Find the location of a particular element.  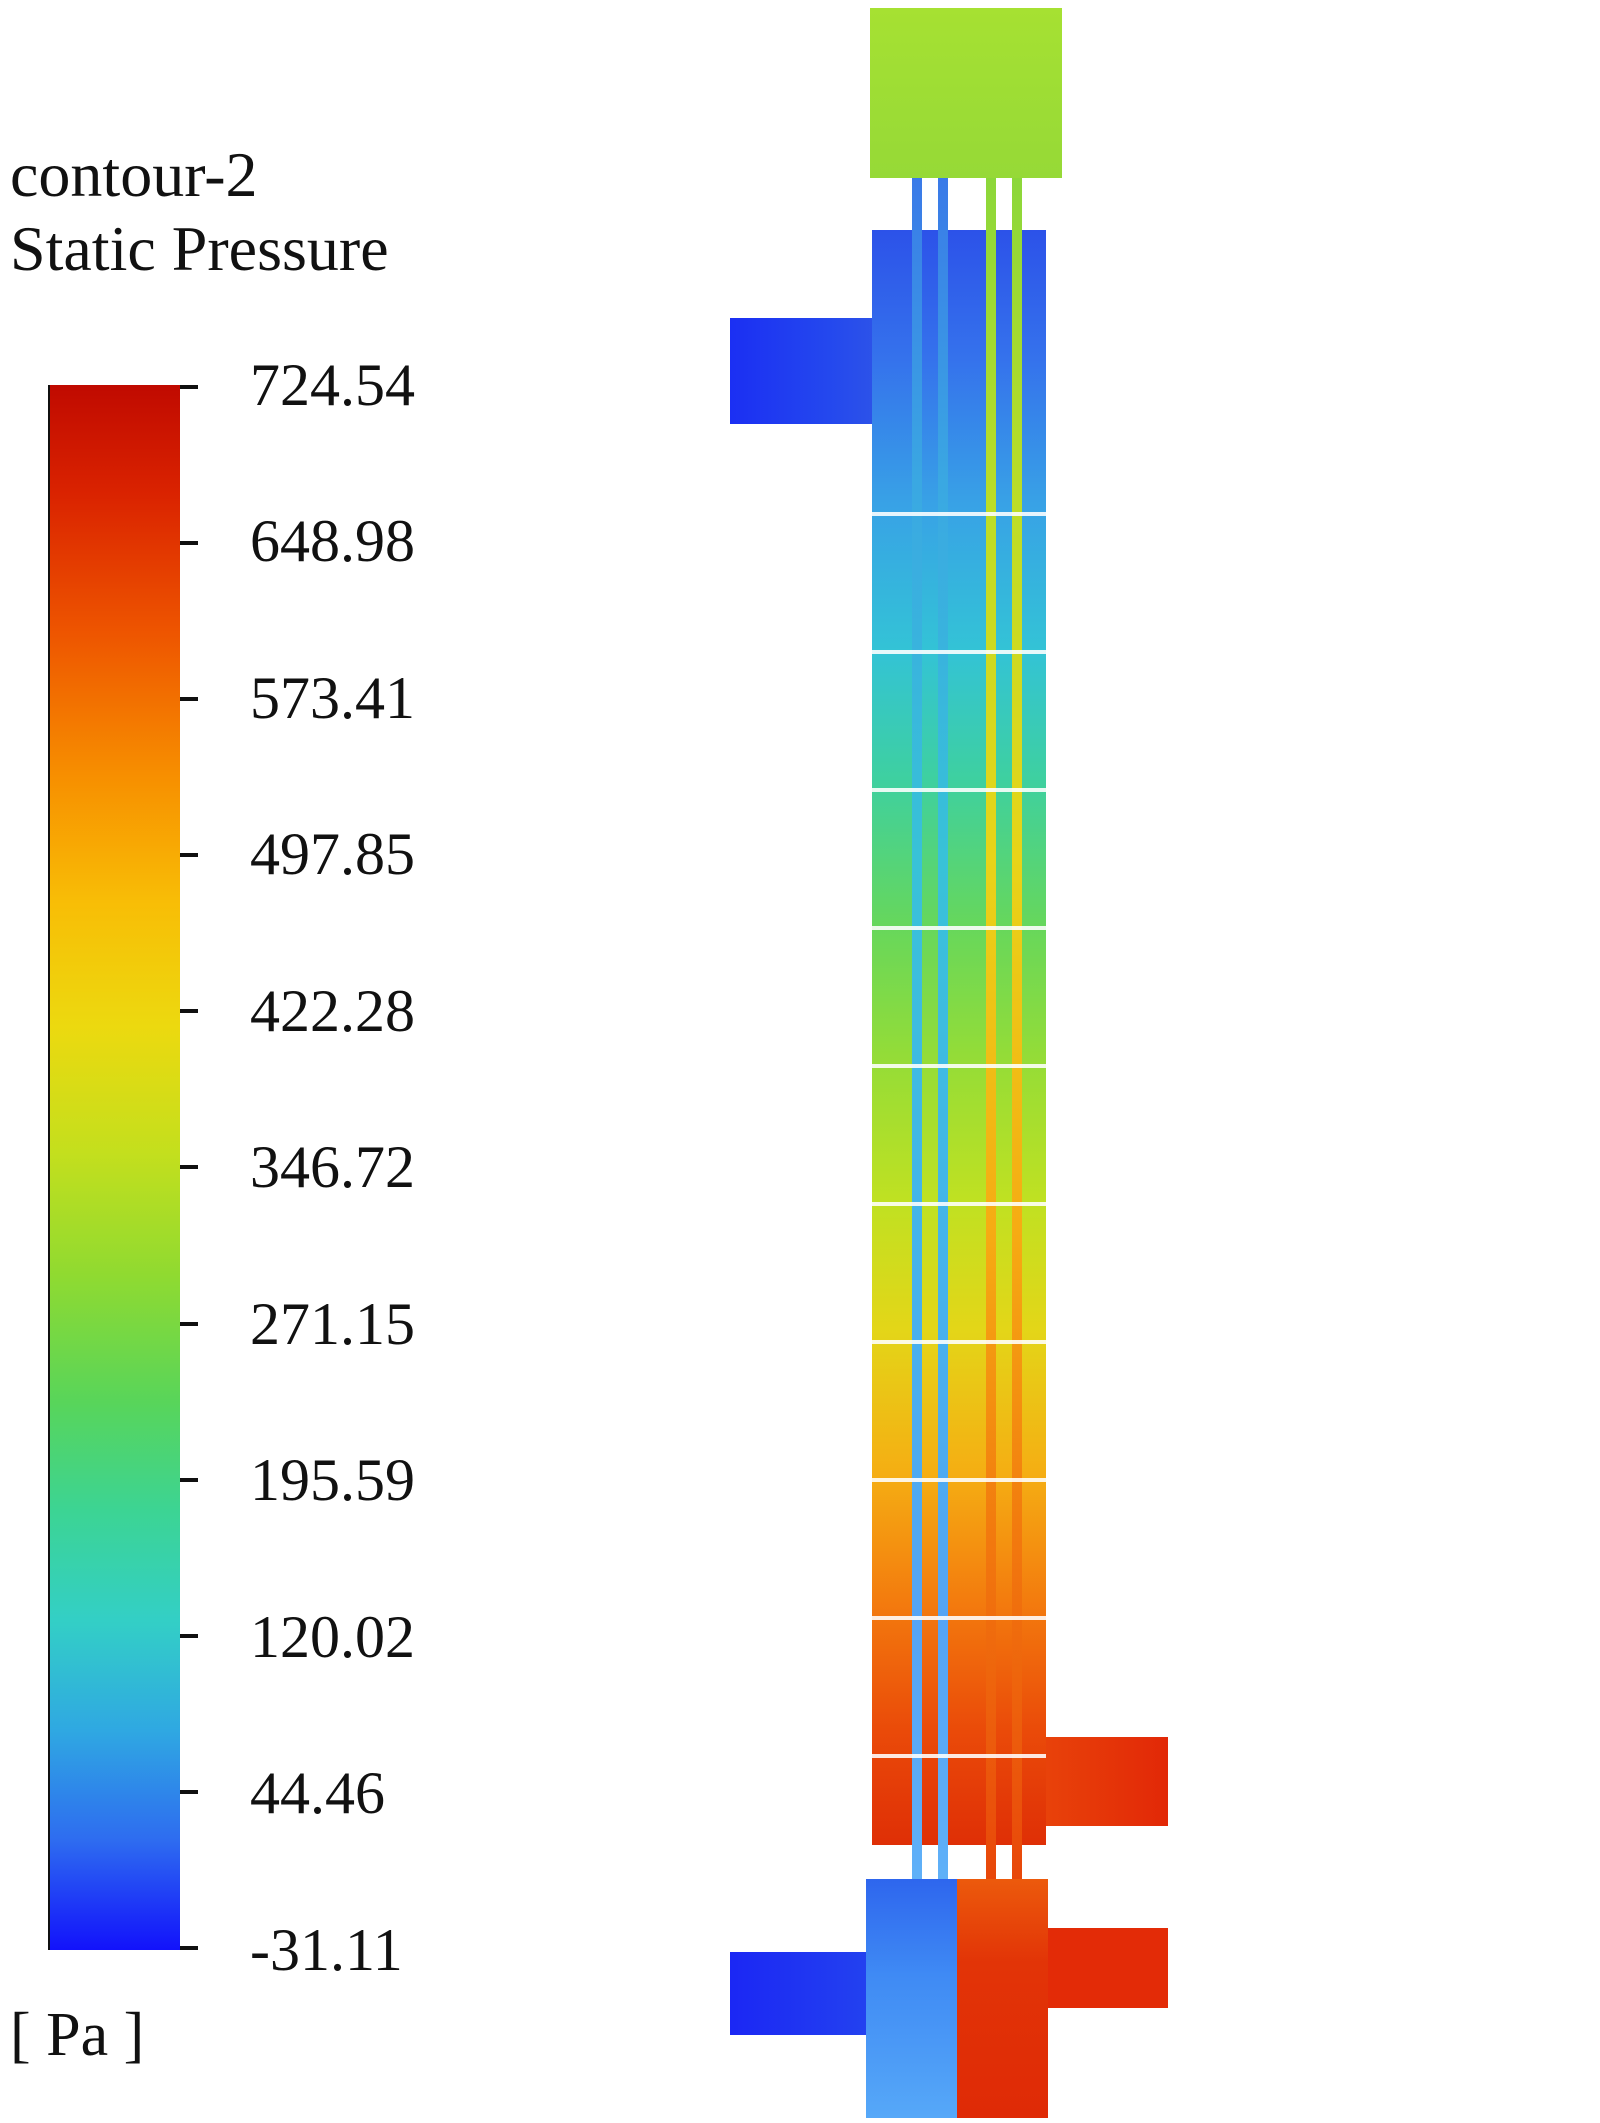

bottom-left-block is located at coordinates (911, 1998).